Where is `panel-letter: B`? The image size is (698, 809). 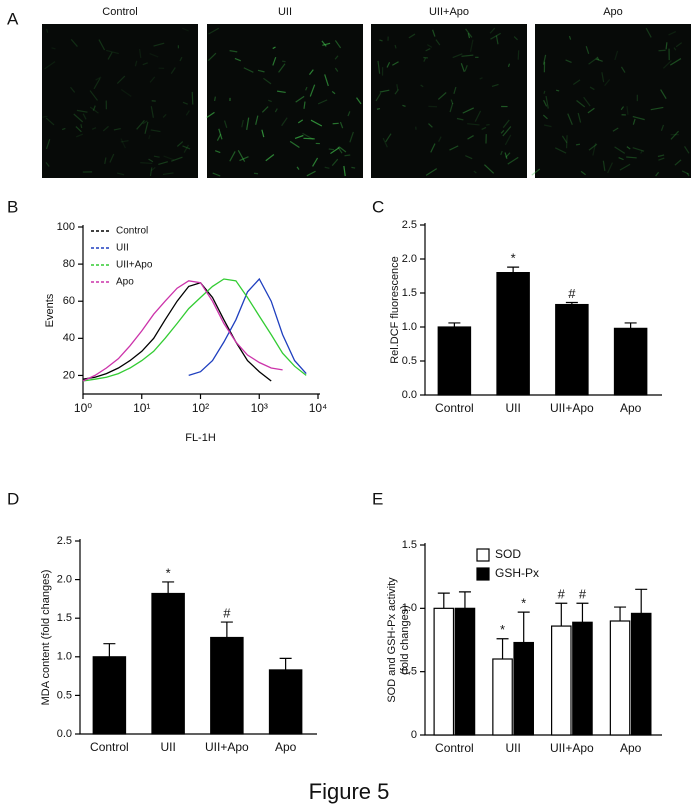 panel-letter: B is located at coordinates (12, 206).